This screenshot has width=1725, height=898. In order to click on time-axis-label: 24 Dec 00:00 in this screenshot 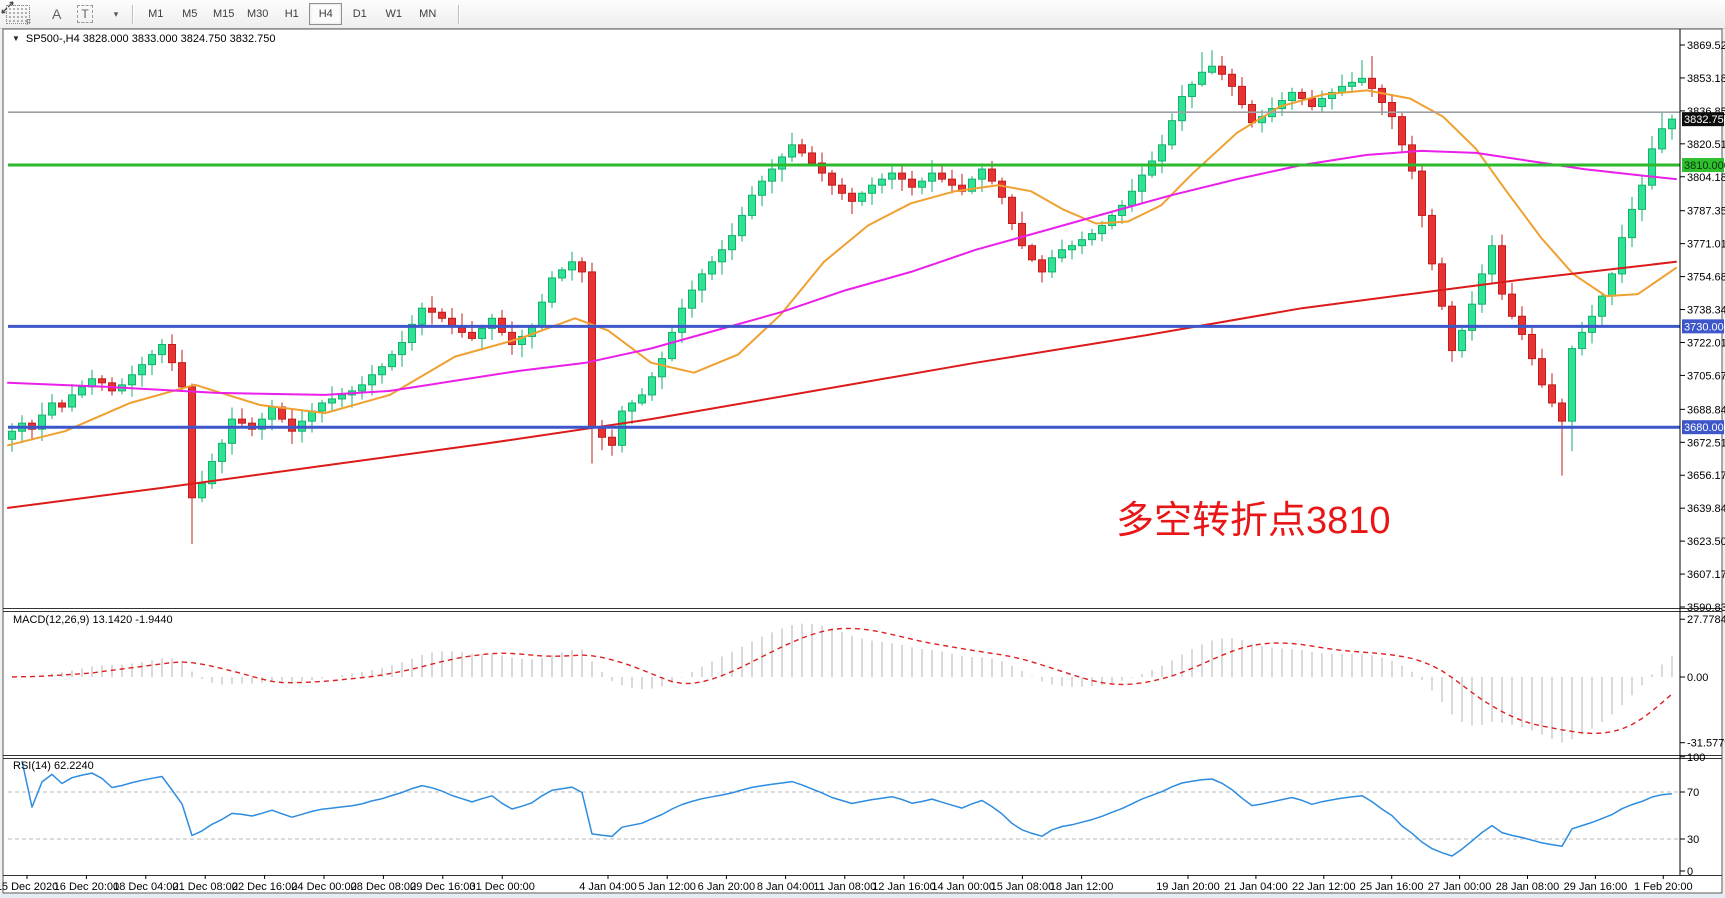, I will do `click(323, 887)`.